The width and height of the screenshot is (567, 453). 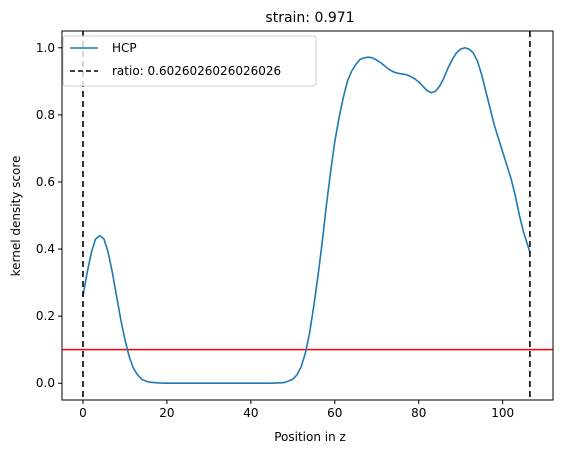 What do you see at coordinates (502, 413) in the screenshot?
I see `x-tick-label: 100` at bounding box center [502, 413].